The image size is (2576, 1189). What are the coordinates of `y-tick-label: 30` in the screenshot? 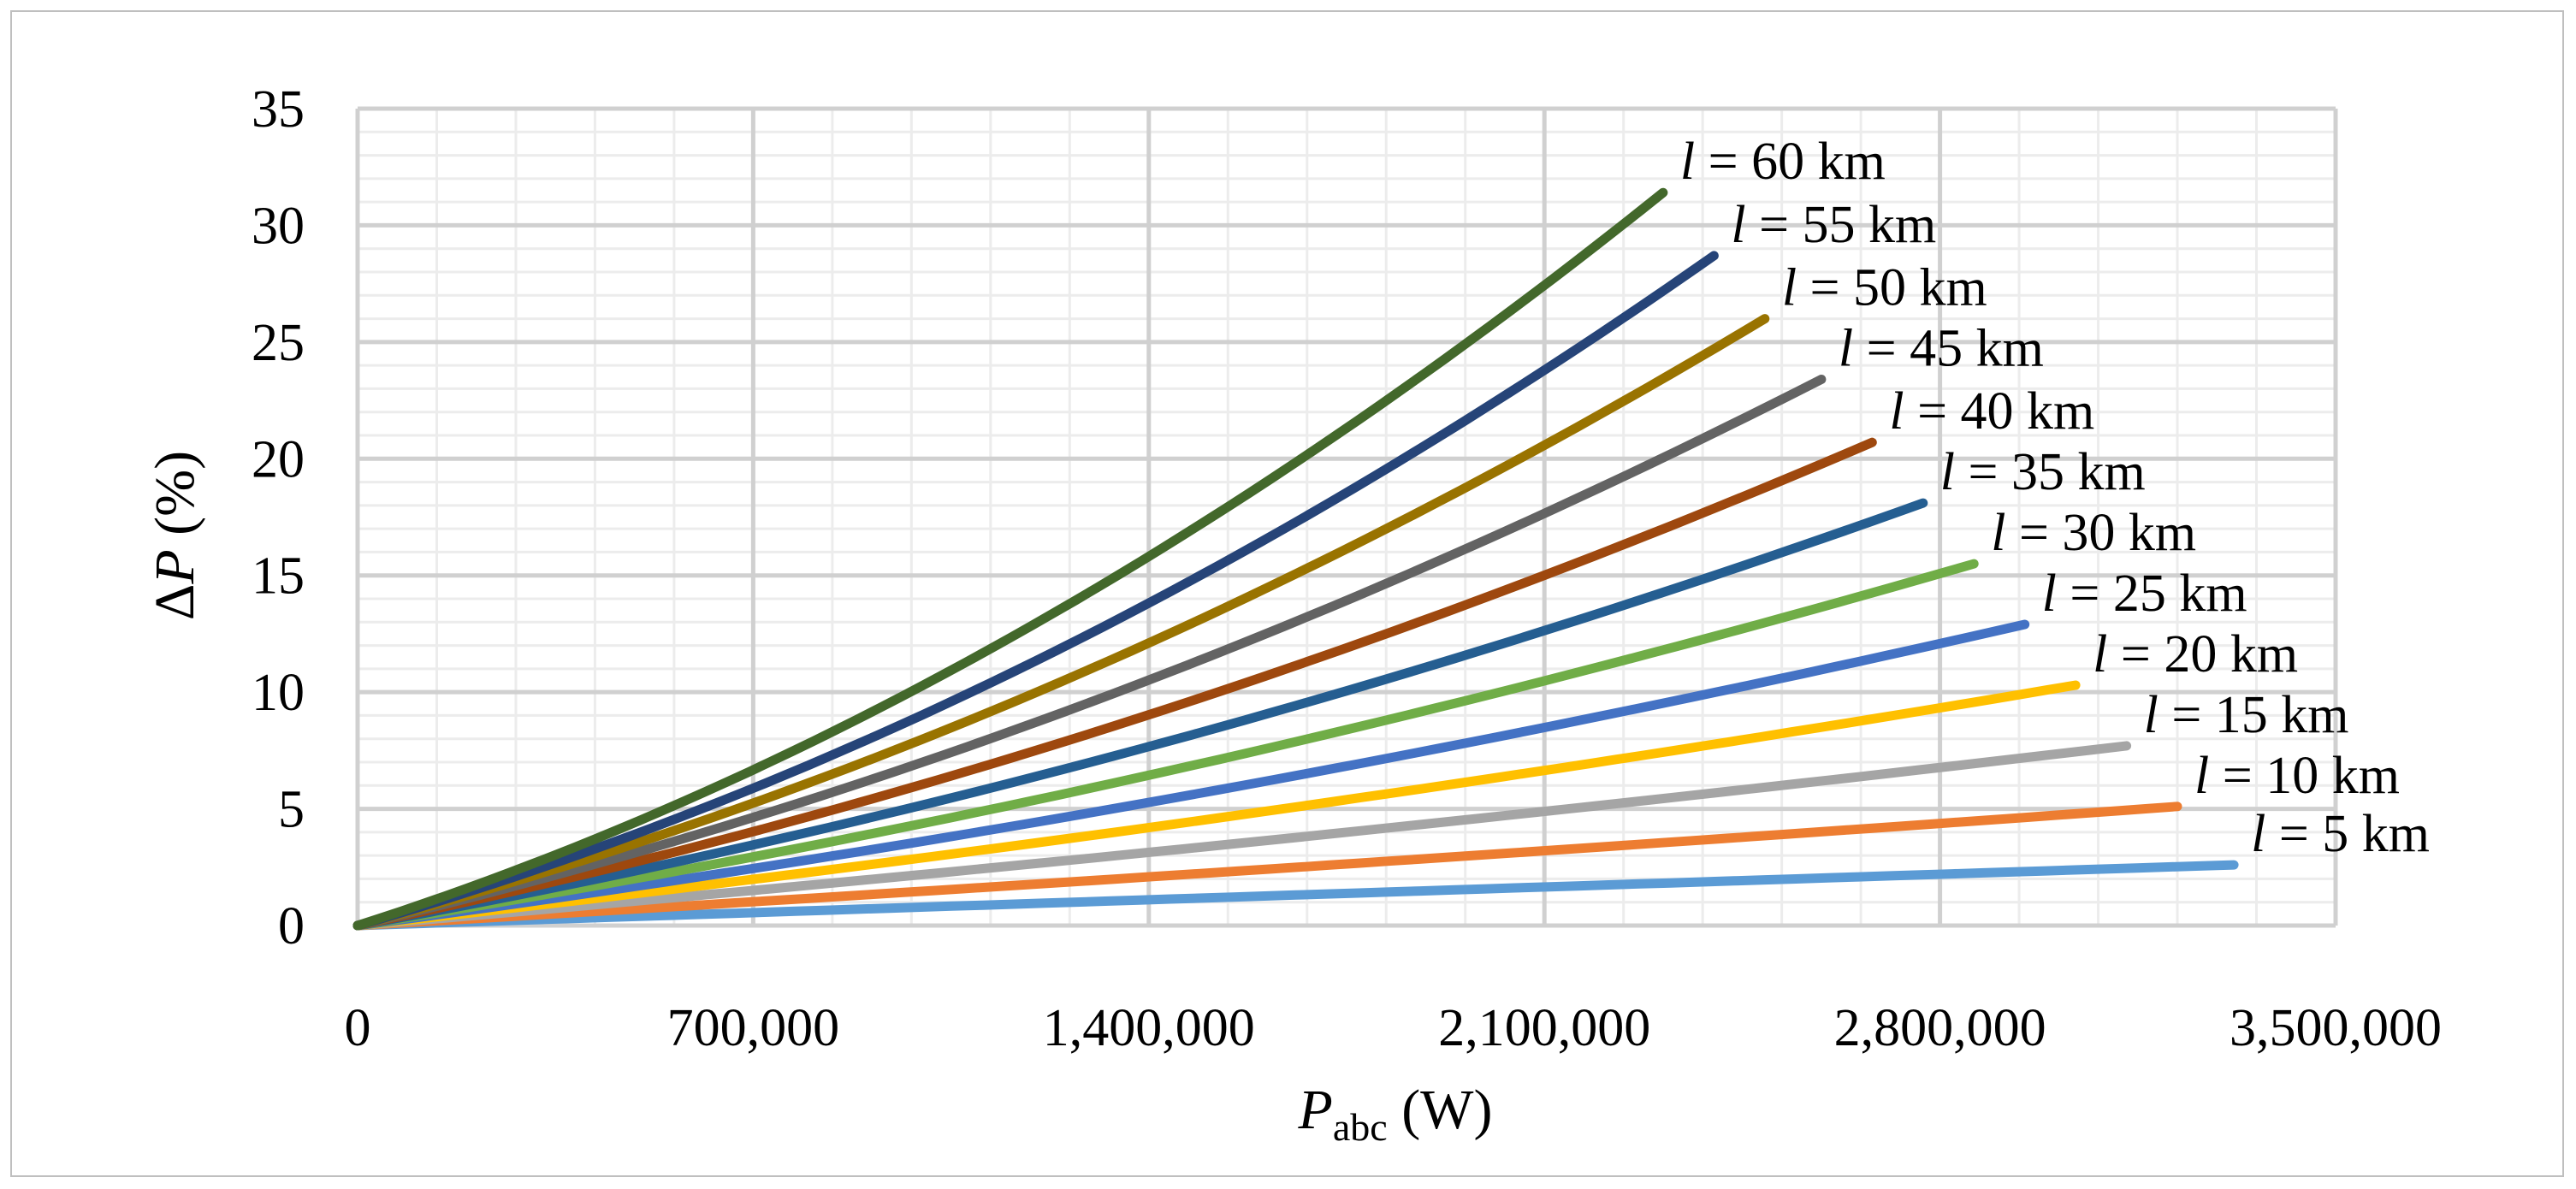 It's located at (278, 226).